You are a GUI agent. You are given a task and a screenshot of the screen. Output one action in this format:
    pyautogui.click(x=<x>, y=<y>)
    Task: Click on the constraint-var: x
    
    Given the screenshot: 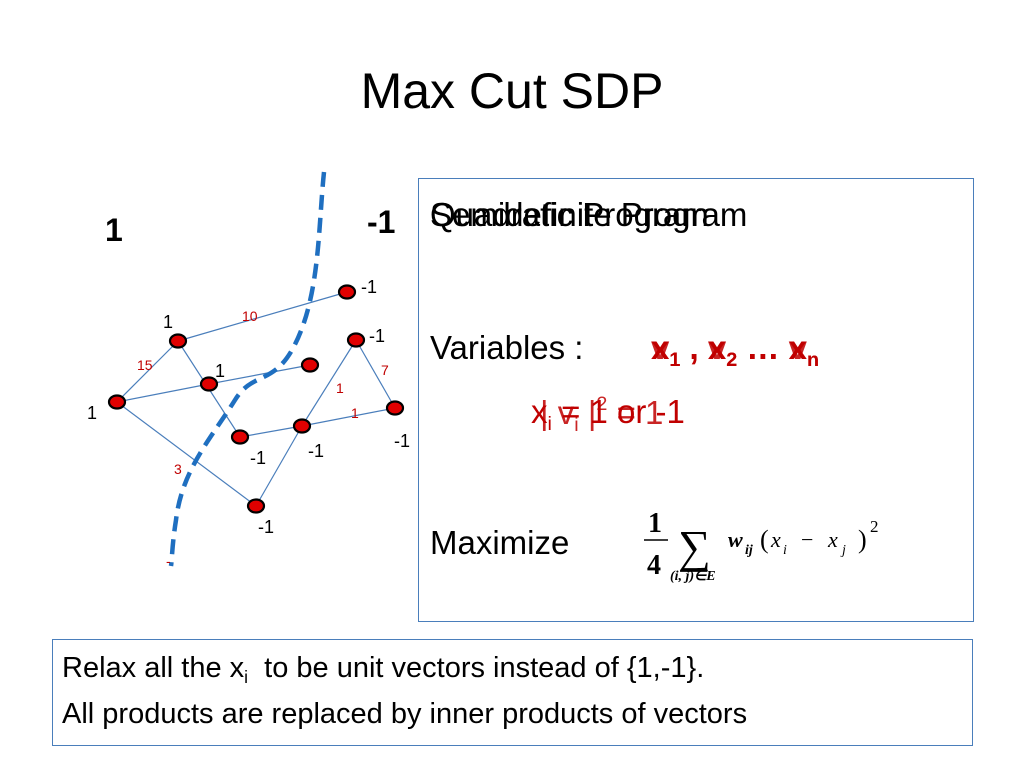 What is the action you would take?
    pyautogui.click(x=539, y=411)
    